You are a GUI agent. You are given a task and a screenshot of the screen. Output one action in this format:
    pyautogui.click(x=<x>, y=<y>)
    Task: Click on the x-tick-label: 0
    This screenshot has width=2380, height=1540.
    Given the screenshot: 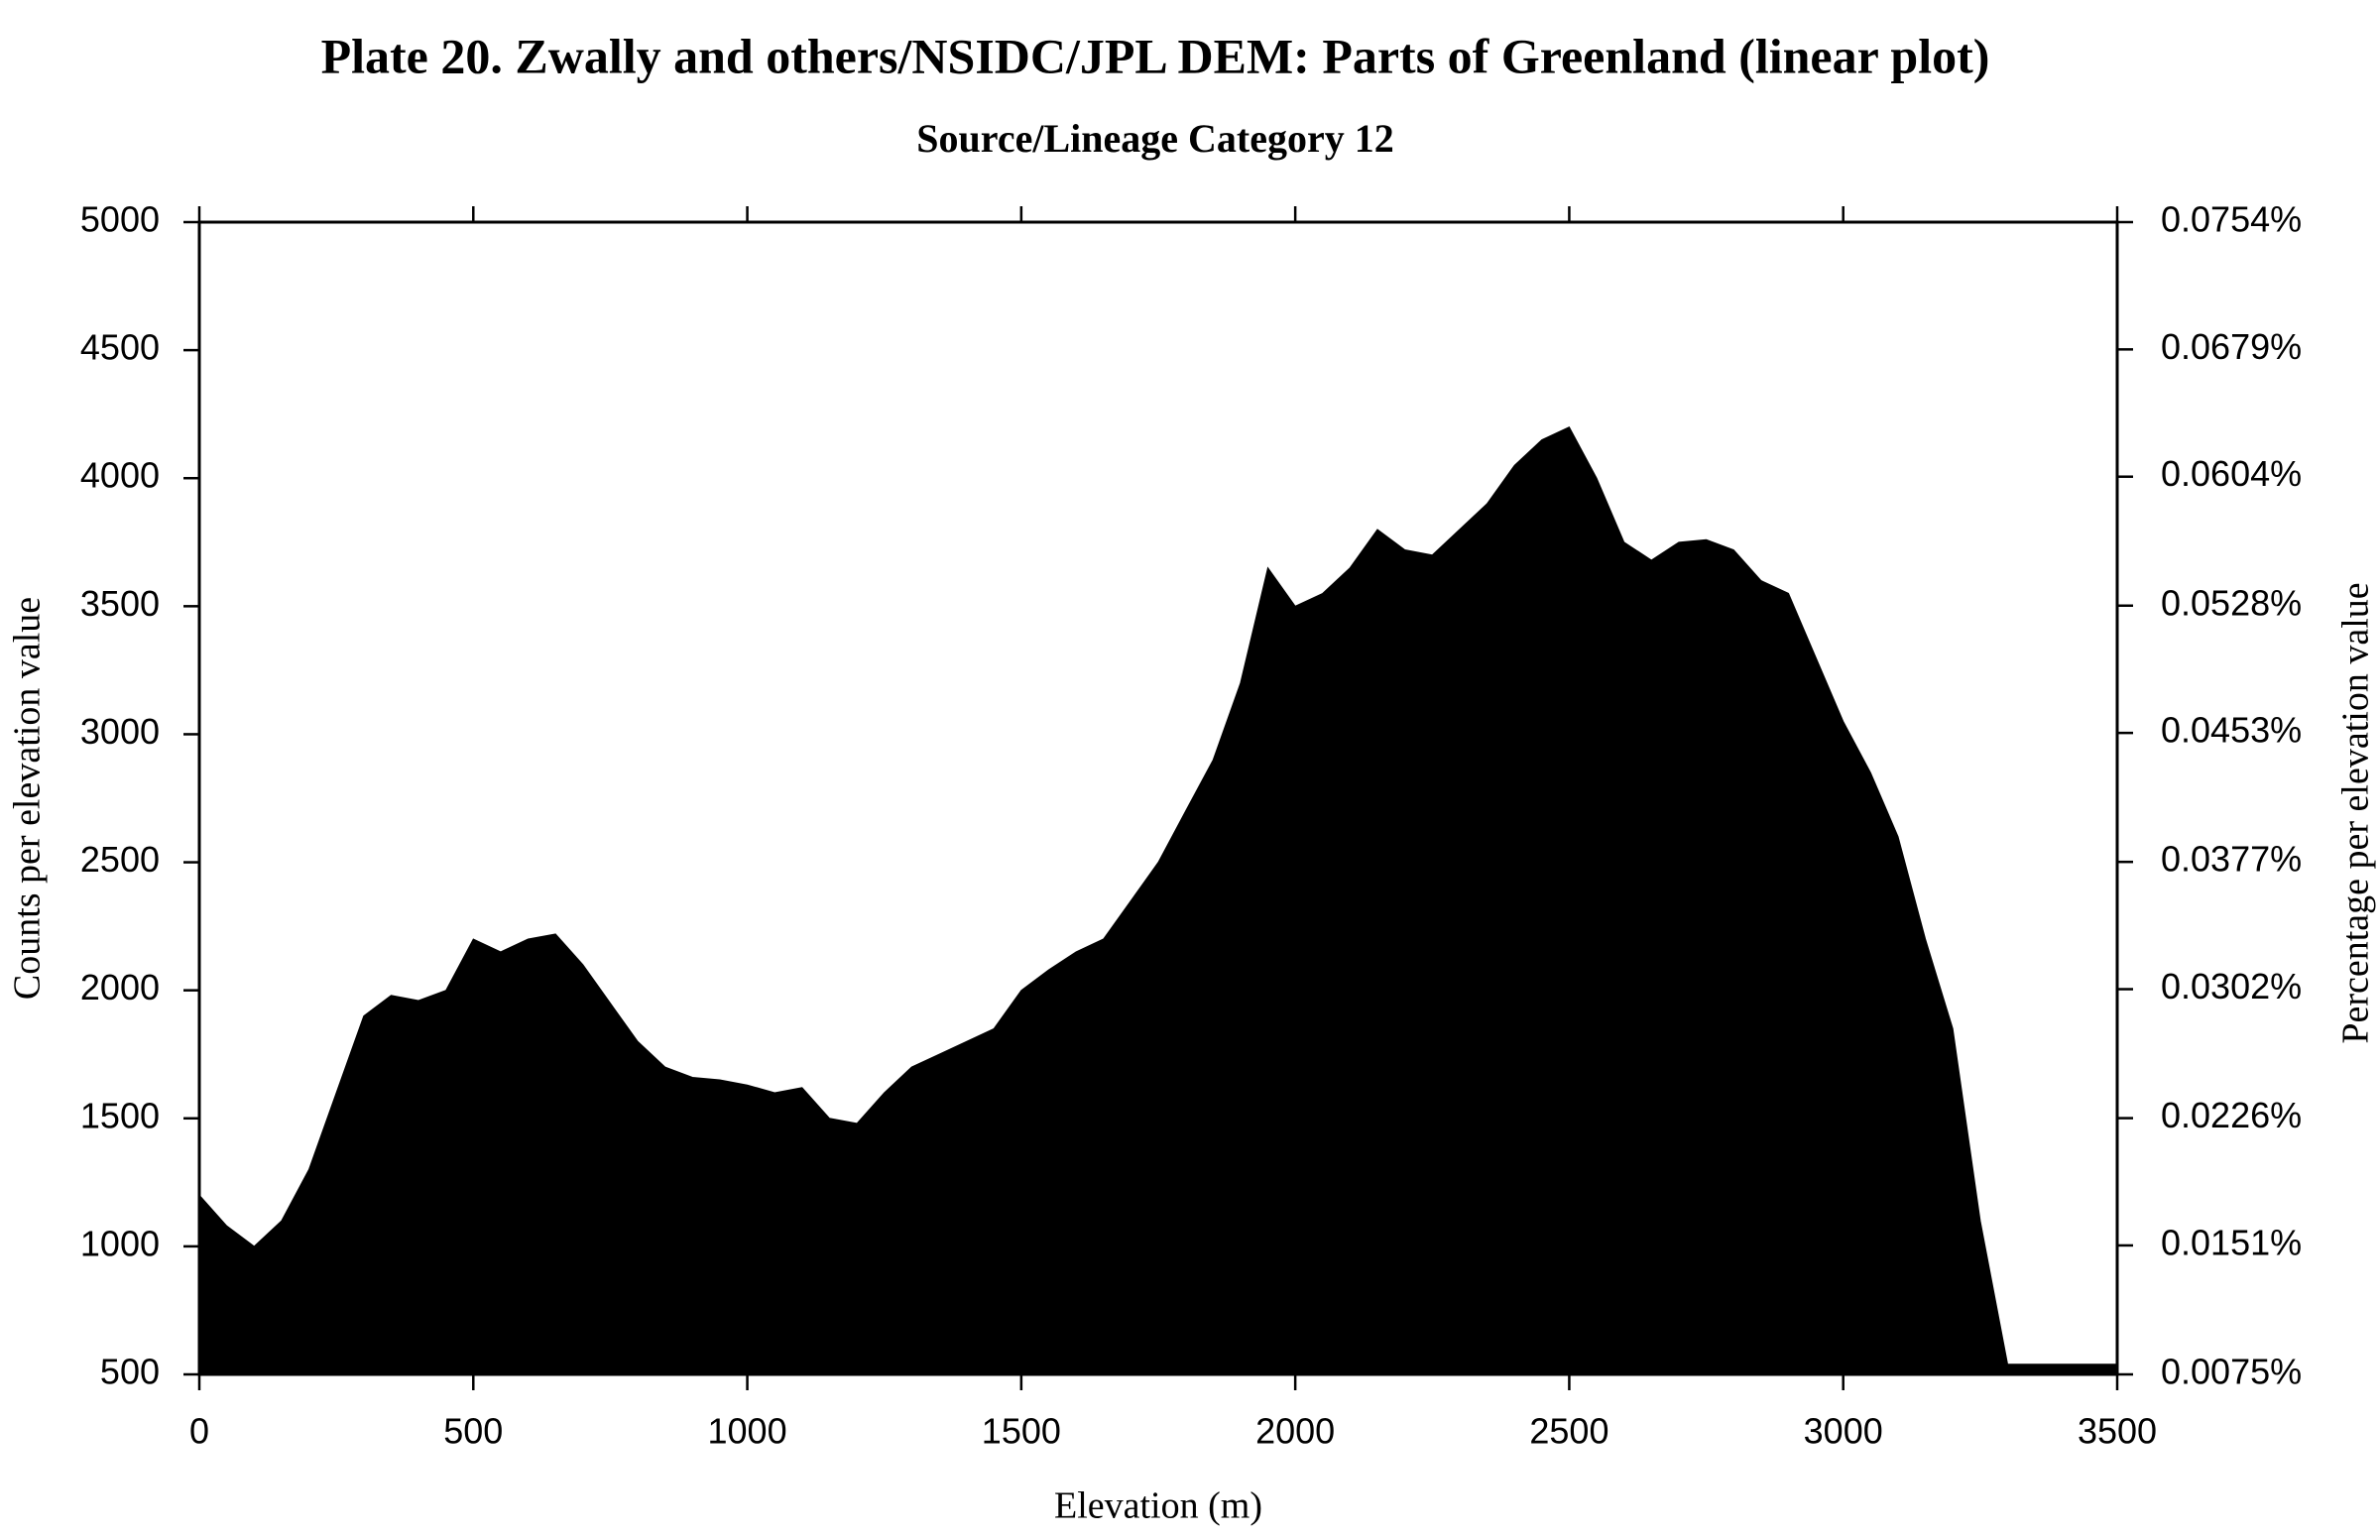 What is the action you would take?
    pyautogui.click(x=199, y=1431)
    